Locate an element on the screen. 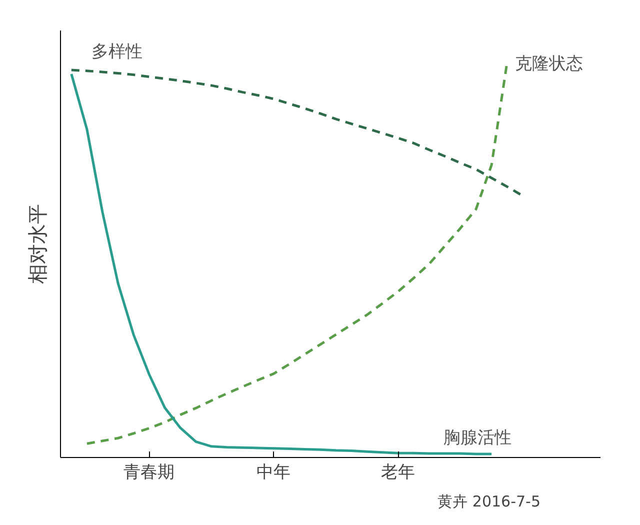  x-tick-label: 中年 is located at coordinates (273, 472).